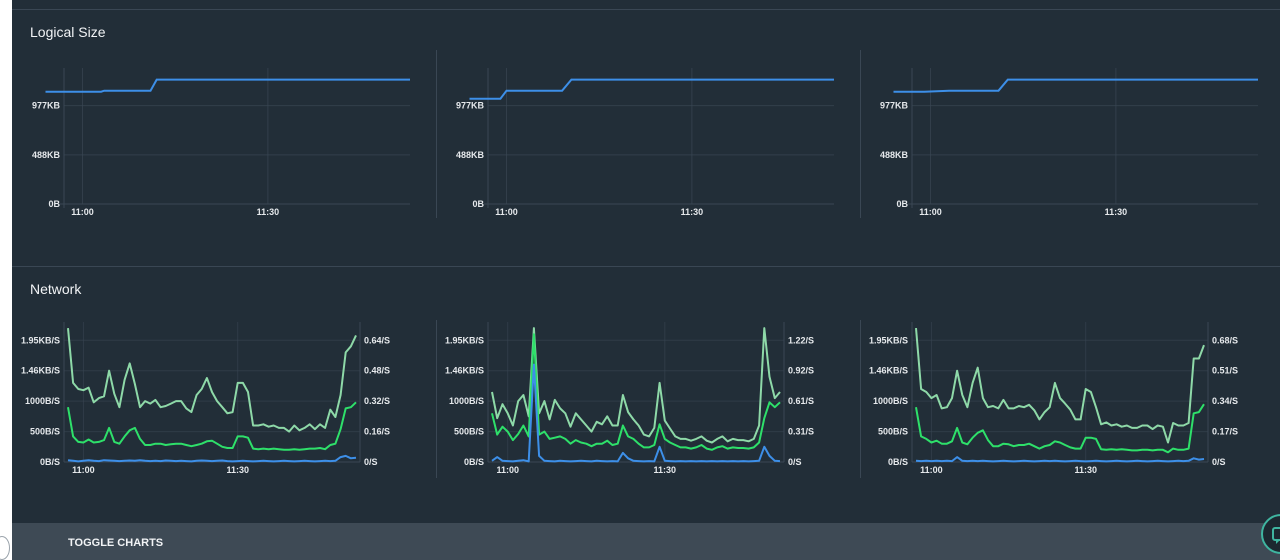 The width and height of the screenshot is (1280, 560). What do you see at coordinates (377, 432) in the screenshot?
I see `y-tick-label-right: 0.16/S` at bounding box center [377, 432].